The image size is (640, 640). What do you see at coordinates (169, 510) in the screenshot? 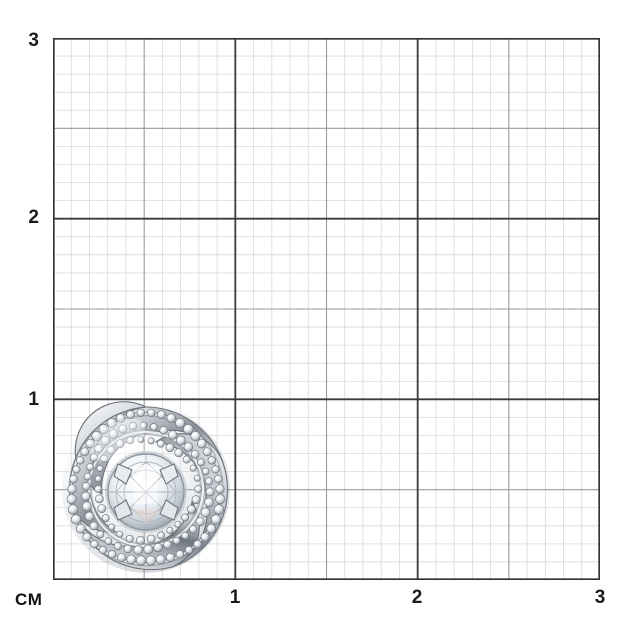
I see `prong-lower-right` at bounding box center [169, 510].